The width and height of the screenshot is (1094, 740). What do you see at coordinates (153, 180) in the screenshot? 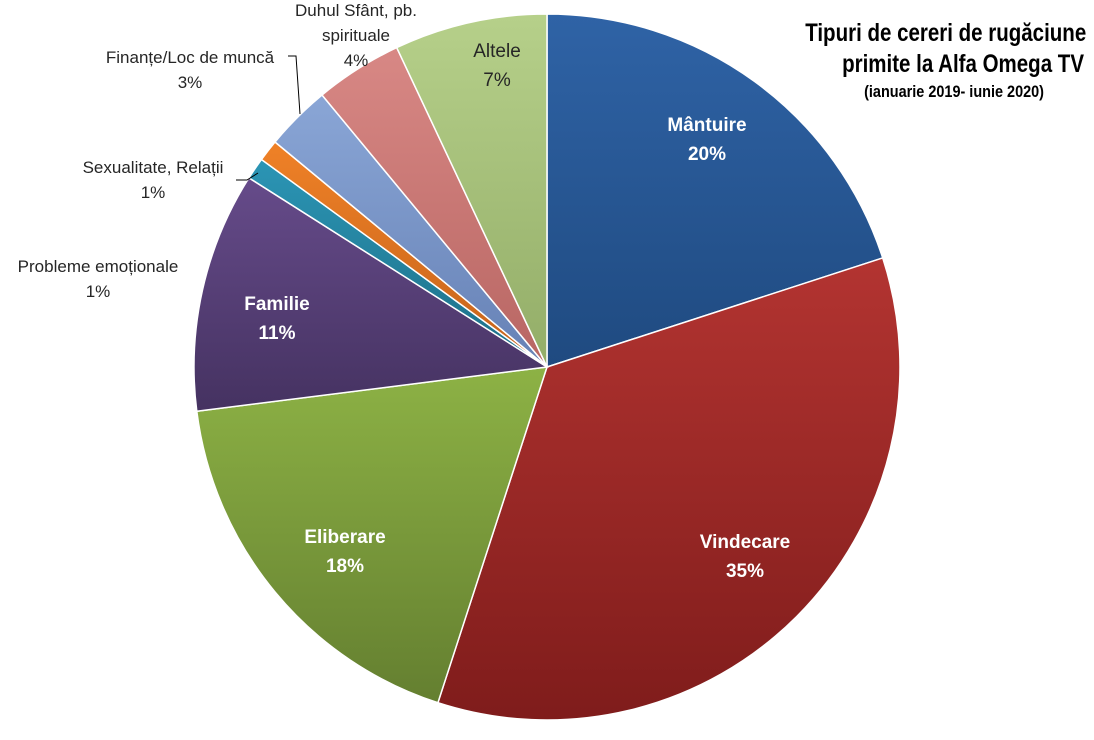
I see `slice-label-sexualitate-relatii: Sexualitate, Relații 1%` at bounding box center [153, 180].